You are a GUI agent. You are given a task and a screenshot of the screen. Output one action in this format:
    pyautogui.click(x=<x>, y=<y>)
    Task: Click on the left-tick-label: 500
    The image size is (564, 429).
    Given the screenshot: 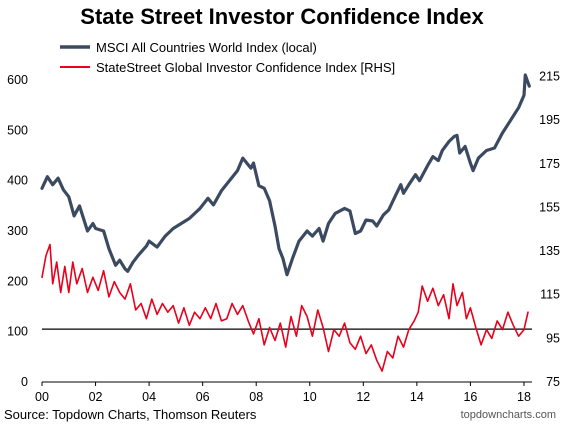 What is the action you would take?
    pyautogui.click(x=17, y=130)
    